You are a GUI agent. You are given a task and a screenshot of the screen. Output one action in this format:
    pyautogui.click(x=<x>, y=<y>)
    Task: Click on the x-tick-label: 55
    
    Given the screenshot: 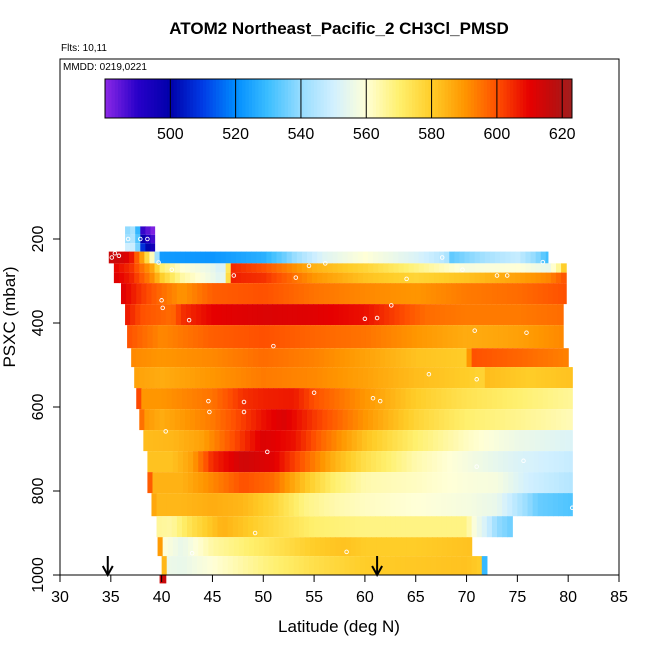 What is the action you would take?
    pyautogui.click(x=314, y=597)
    